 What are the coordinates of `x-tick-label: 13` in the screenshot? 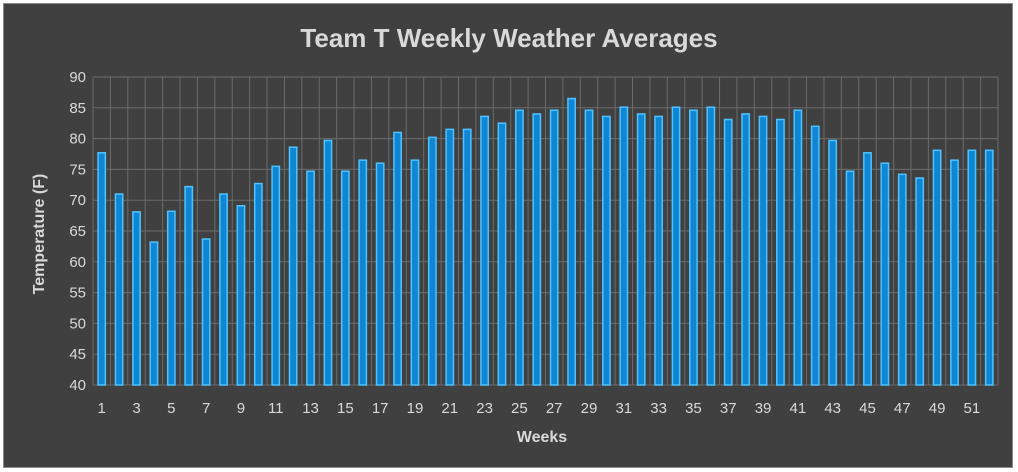 It's located at (310, 408).